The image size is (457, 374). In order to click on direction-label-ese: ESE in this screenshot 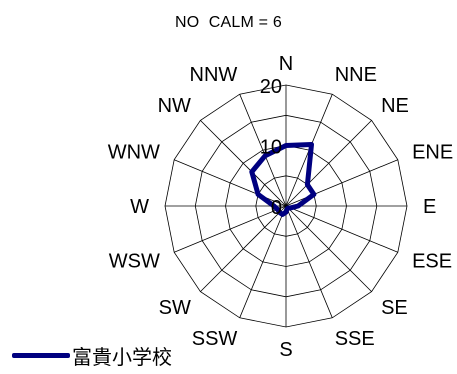, I will do `click(432, 262)`.